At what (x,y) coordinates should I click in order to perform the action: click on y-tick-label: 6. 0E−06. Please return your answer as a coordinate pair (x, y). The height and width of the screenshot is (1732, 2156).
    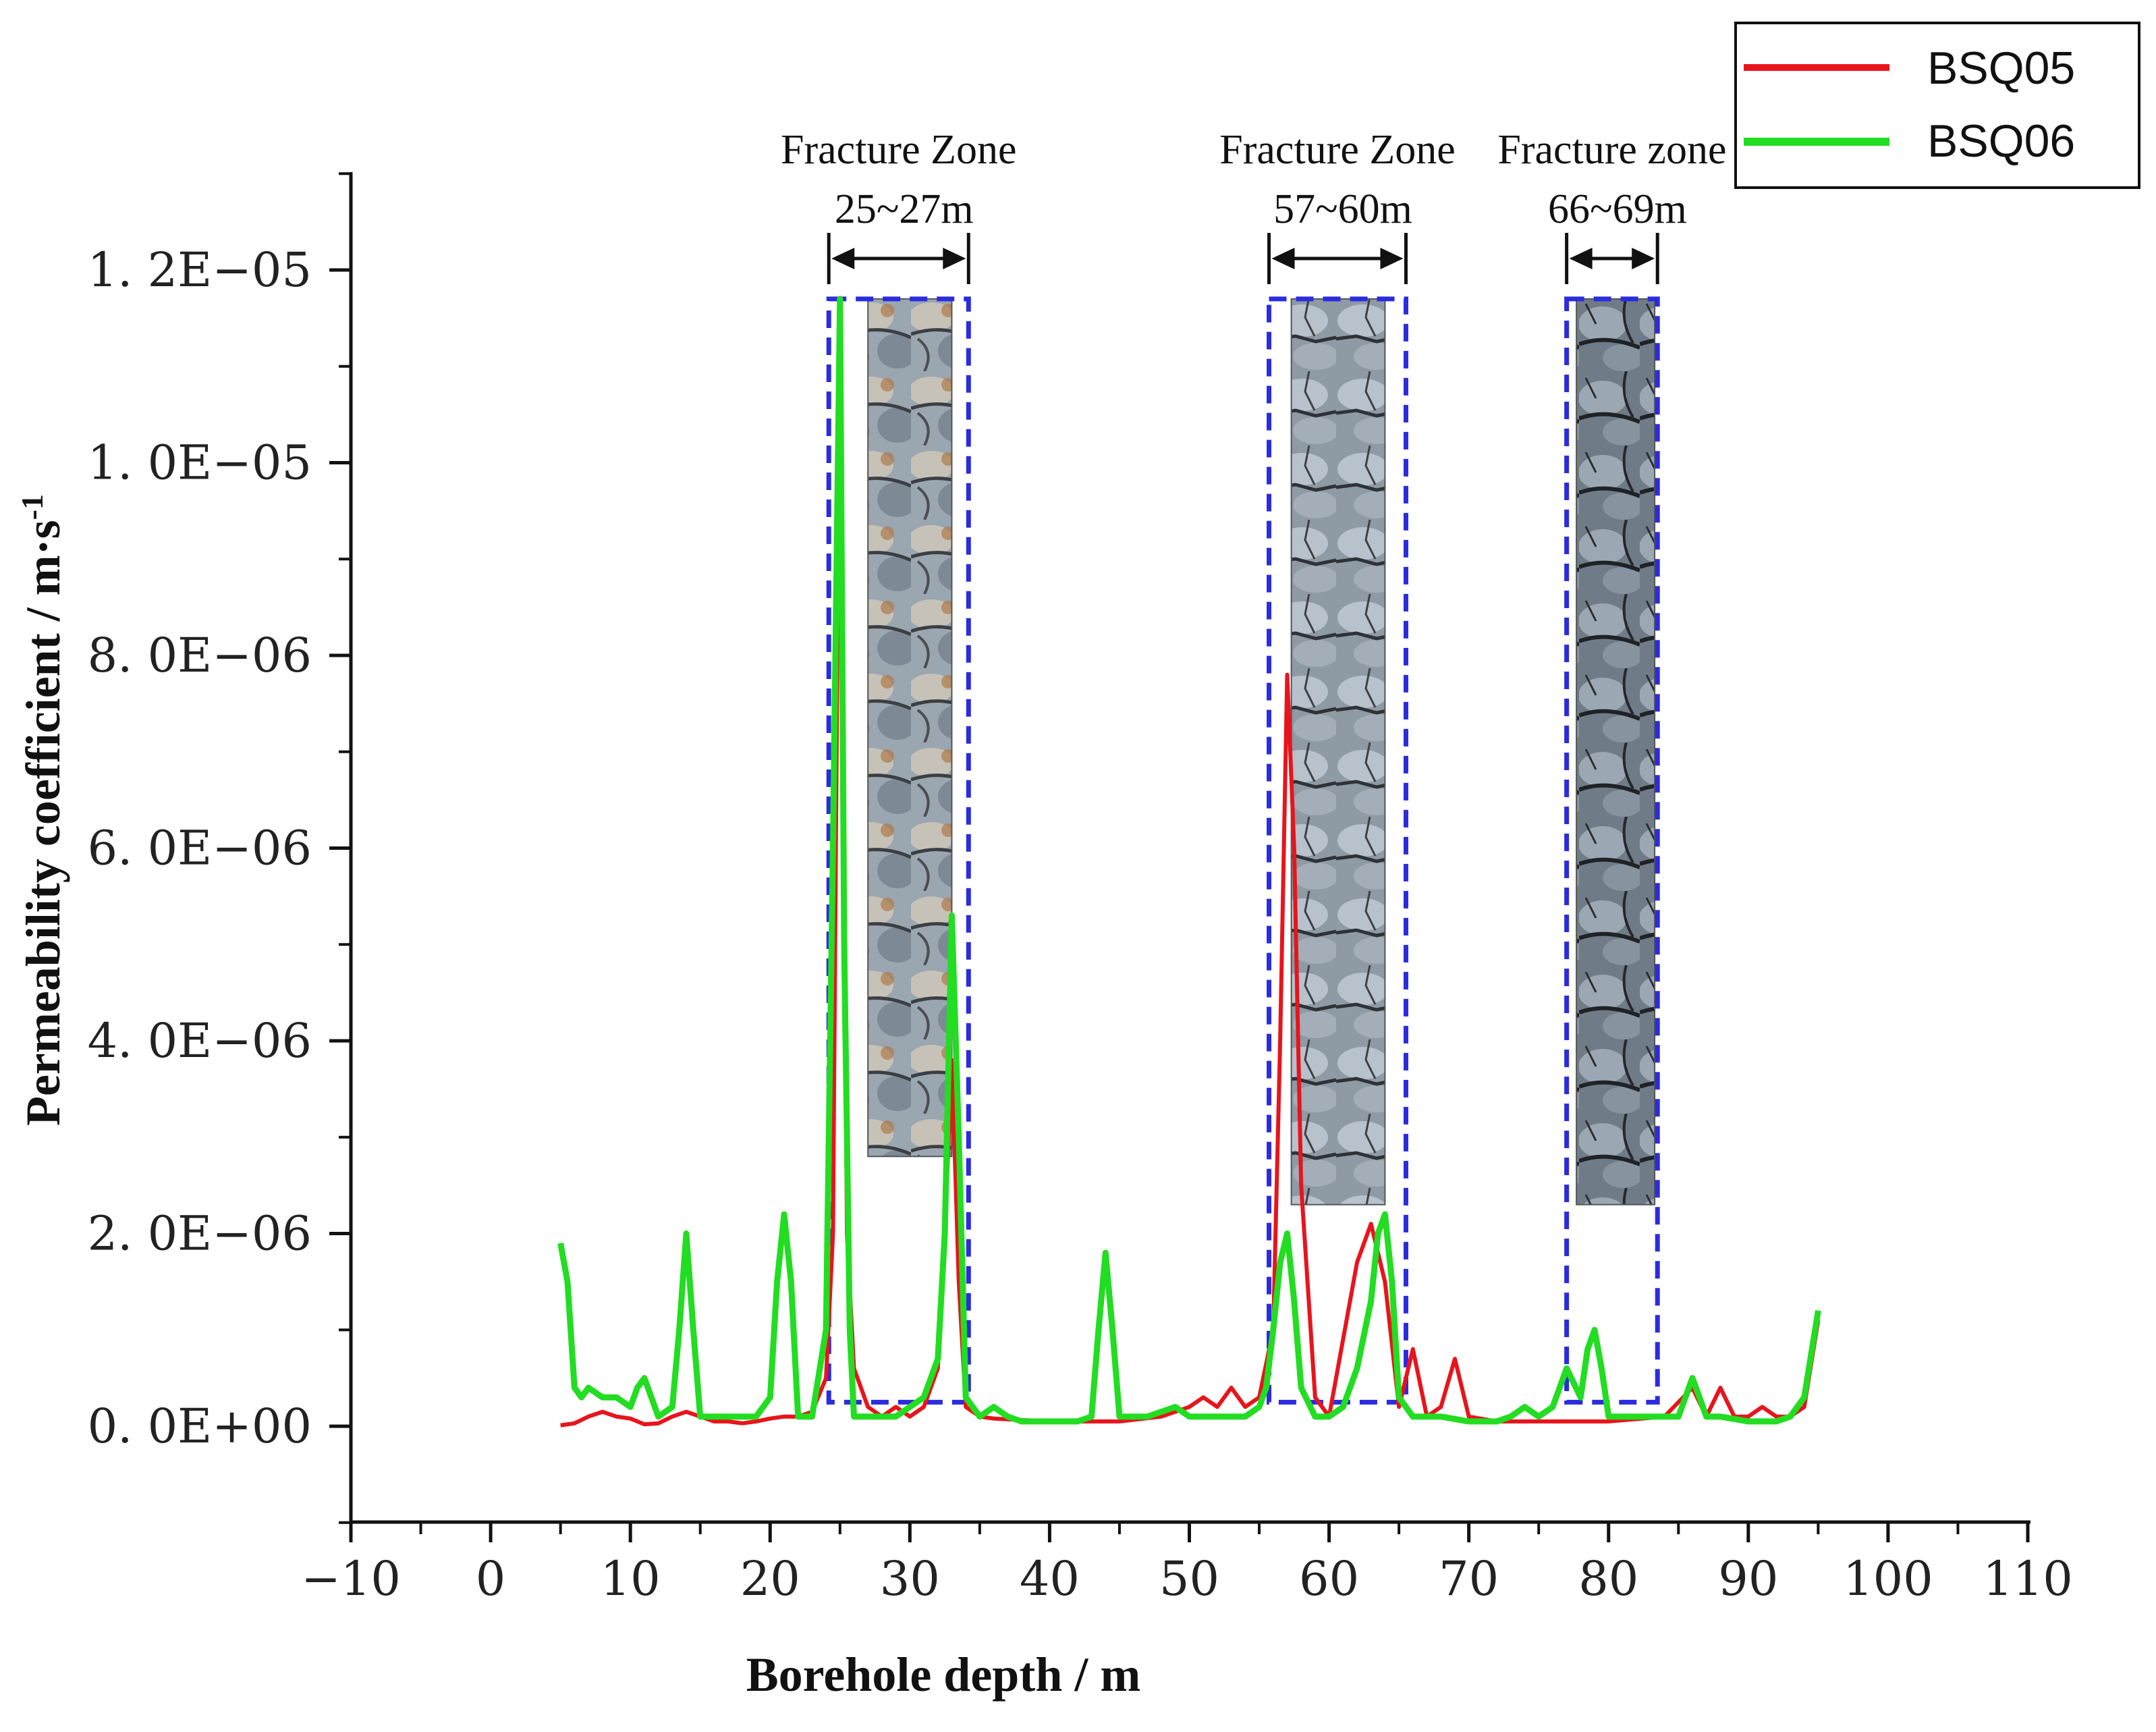
    Looking at the image, I should click on (200, 848).